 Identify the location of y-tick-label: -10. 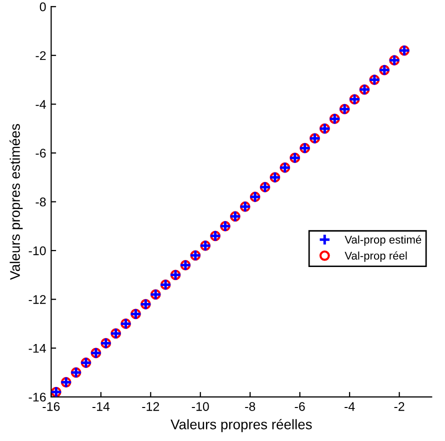
(37, 251).